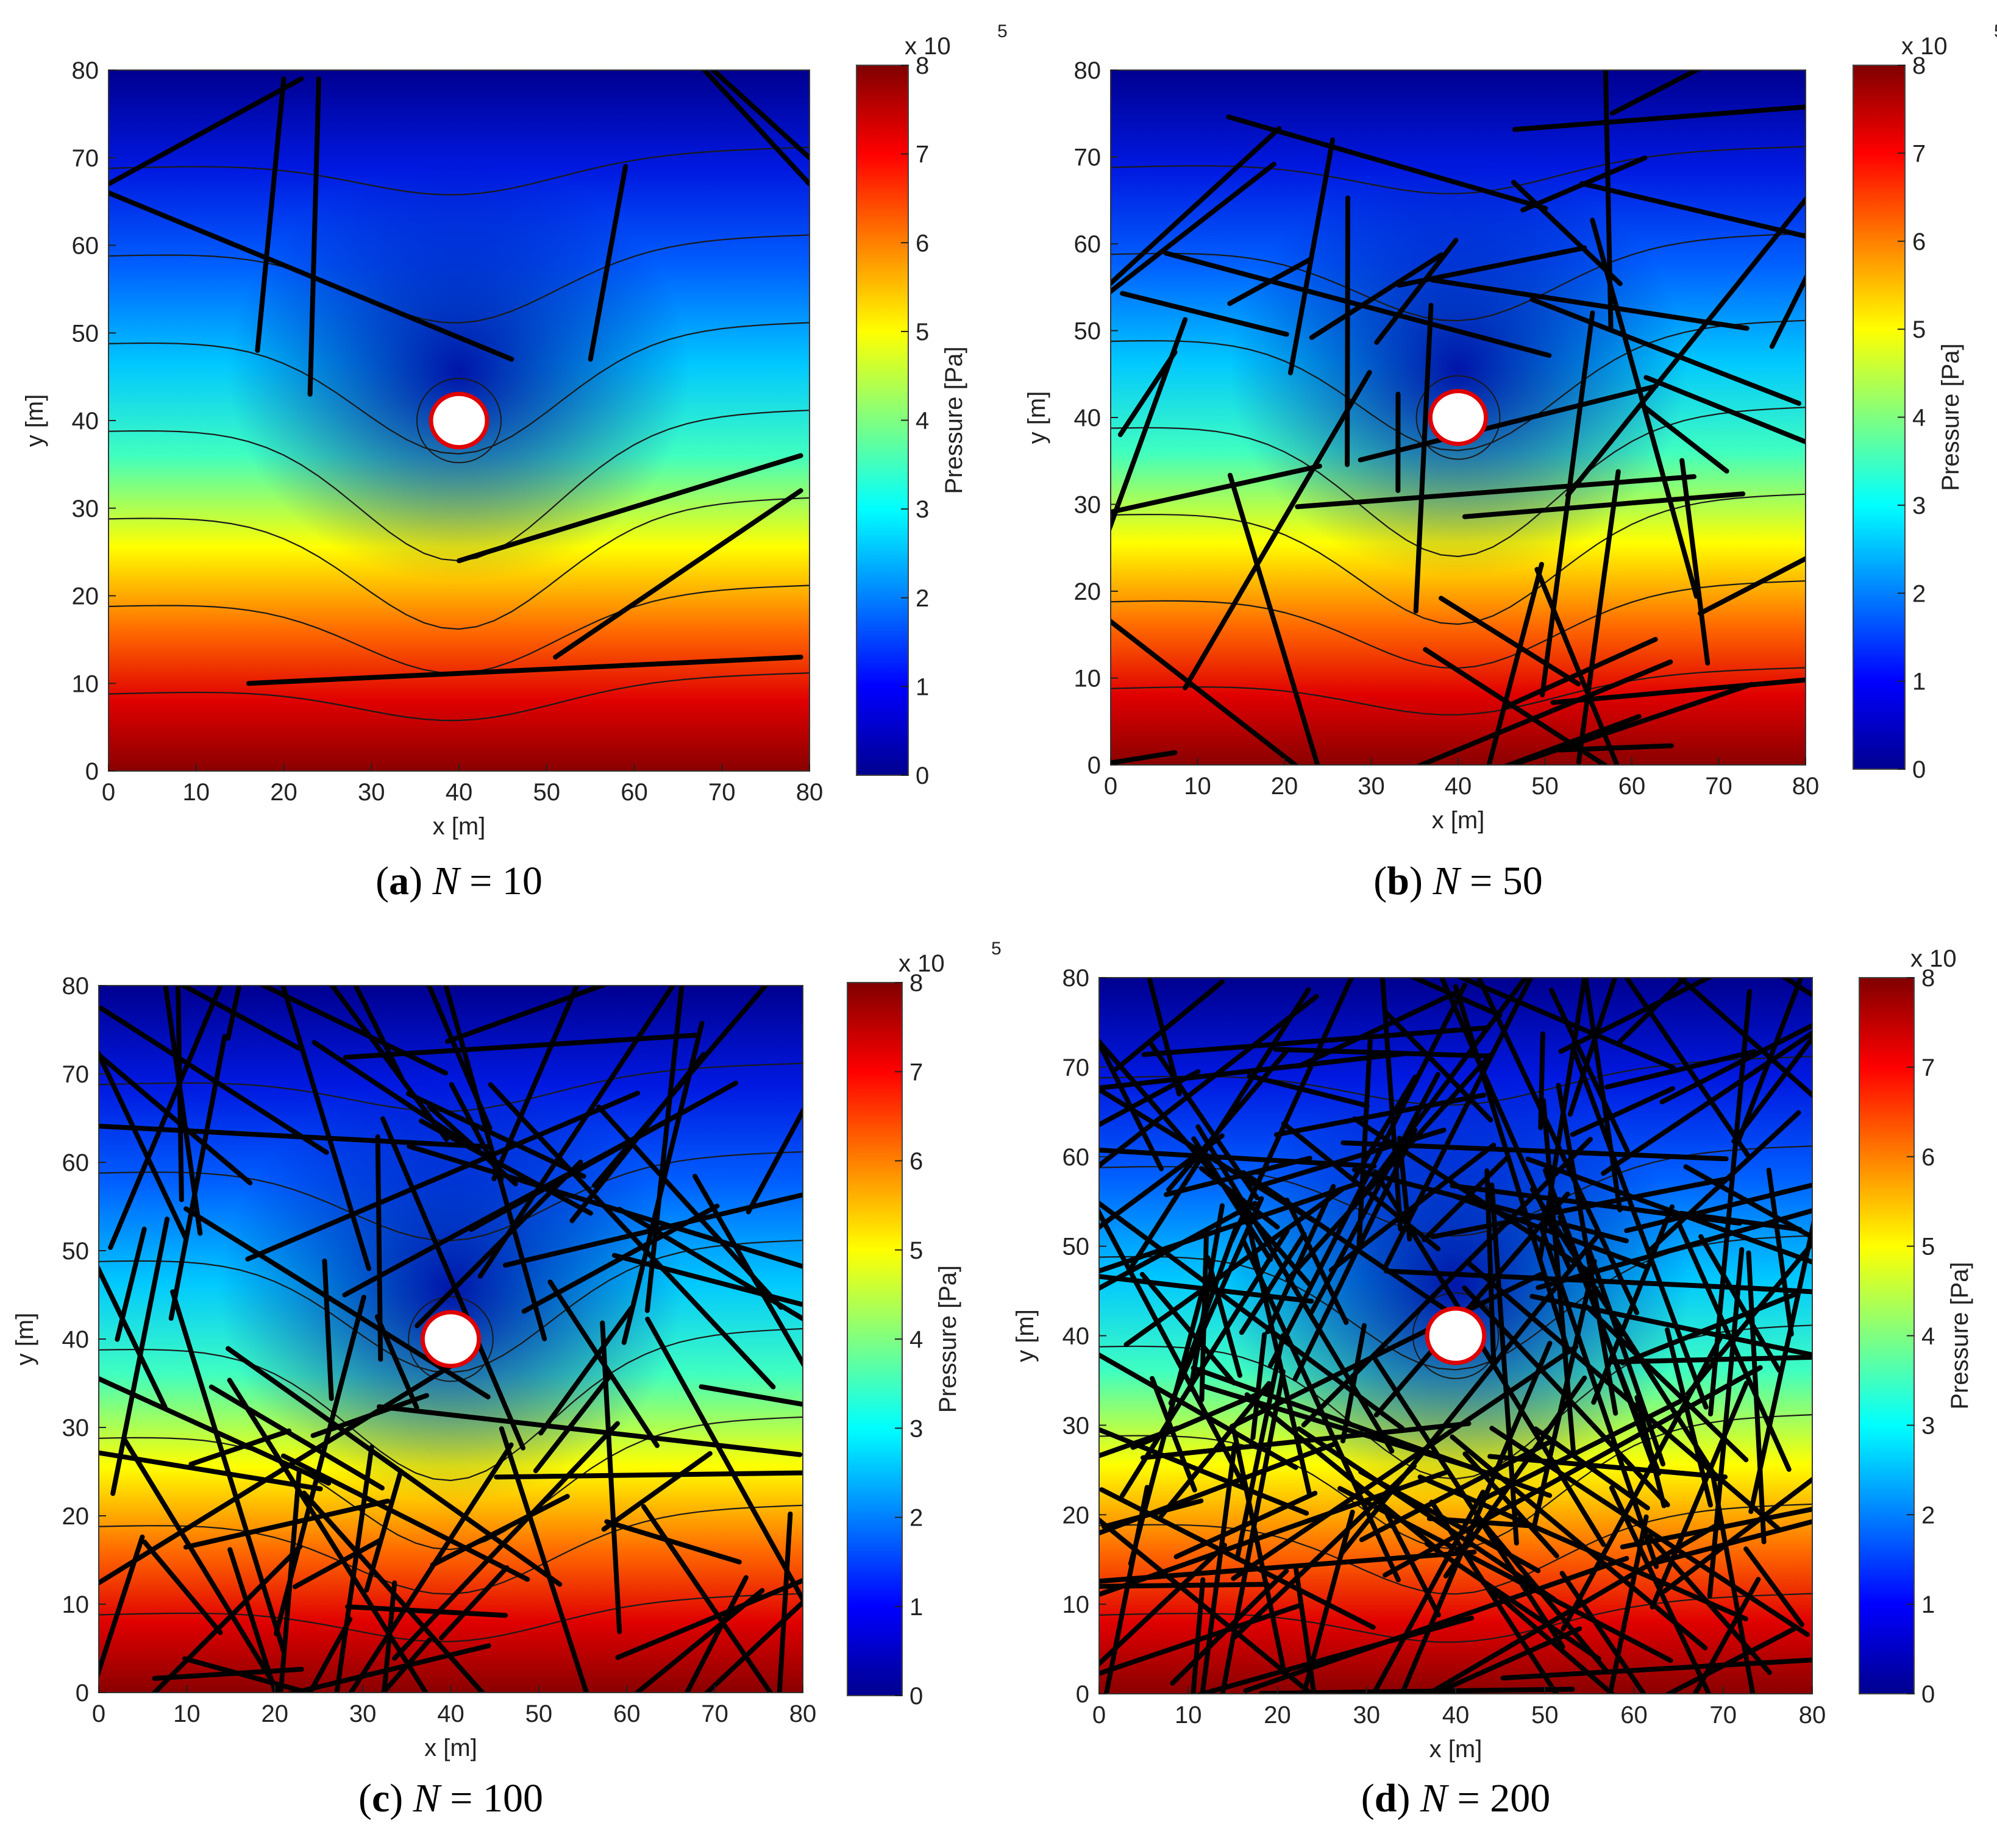  I want to click on x-tick-label: 60, so click(1632, 787).